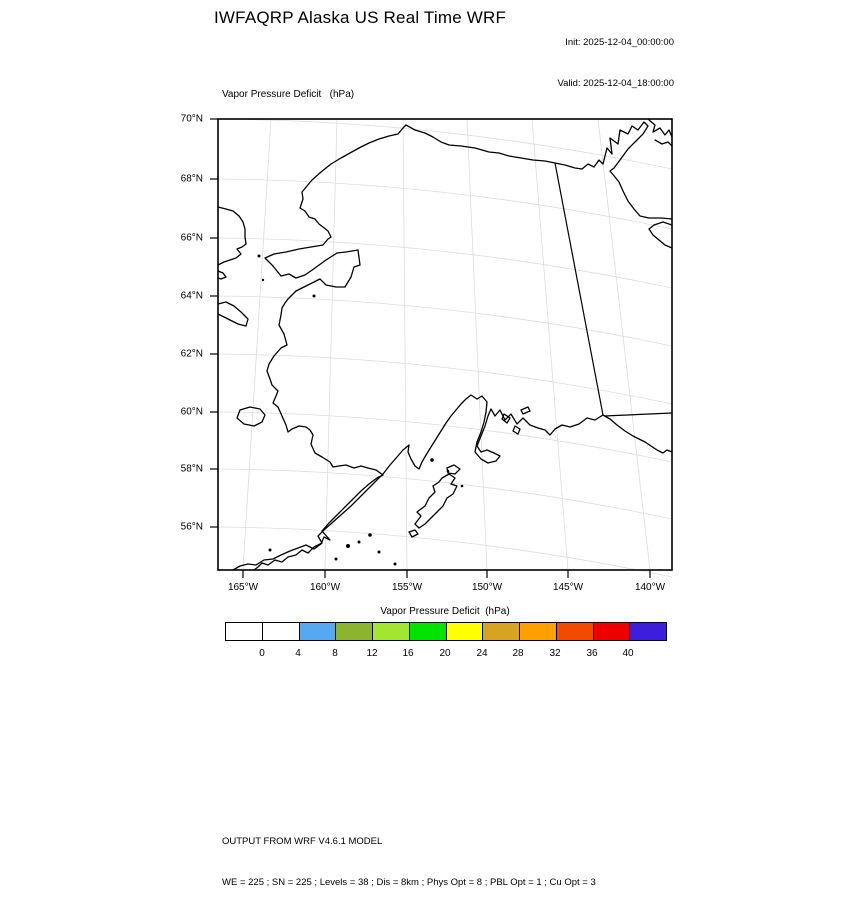 This screenshot has height=903, width=850. What do you see at coordinates (191, 412) in the screenshot?
I see `lat-axis-label: 60°N` at bounding box center [191, 412].